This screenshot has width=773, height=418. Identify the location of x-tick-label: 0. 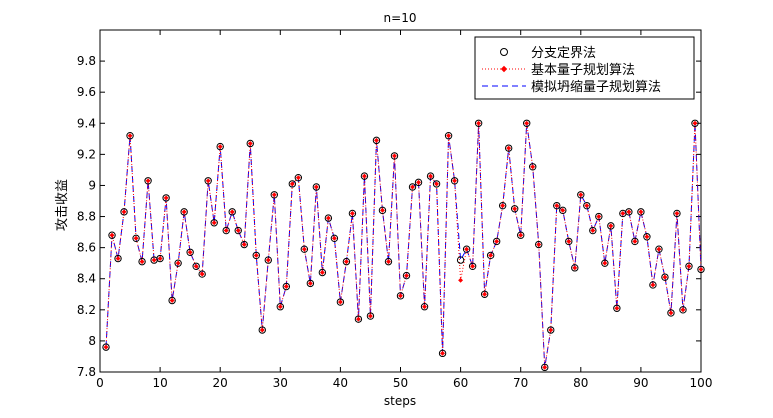
(100, 383).